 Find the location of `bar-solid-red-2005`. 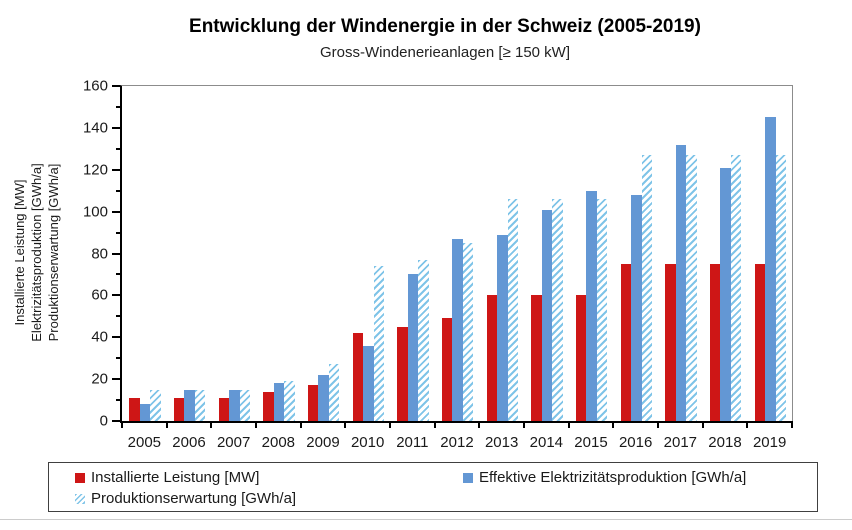

bar-solid-red-2005 is located at coordinates (134, 409).